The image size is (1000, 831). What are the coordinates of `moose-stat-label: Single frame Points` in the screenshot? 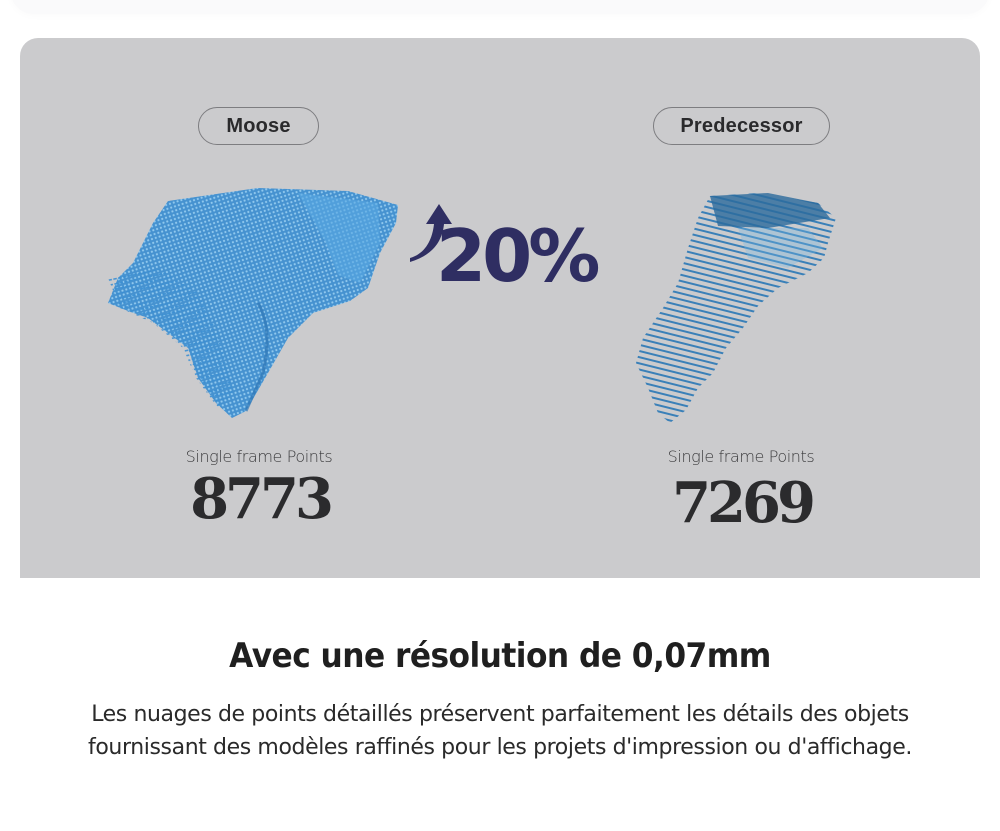 It's located at (259, 456).